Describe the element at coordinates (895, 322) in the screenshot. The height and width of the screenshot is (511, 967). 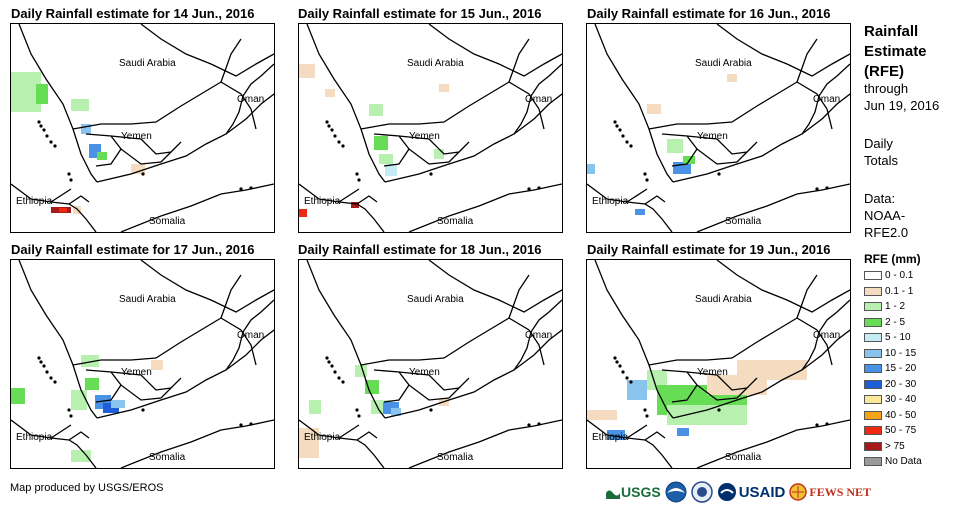
I see `legend-label: 2 - 5` at that location.